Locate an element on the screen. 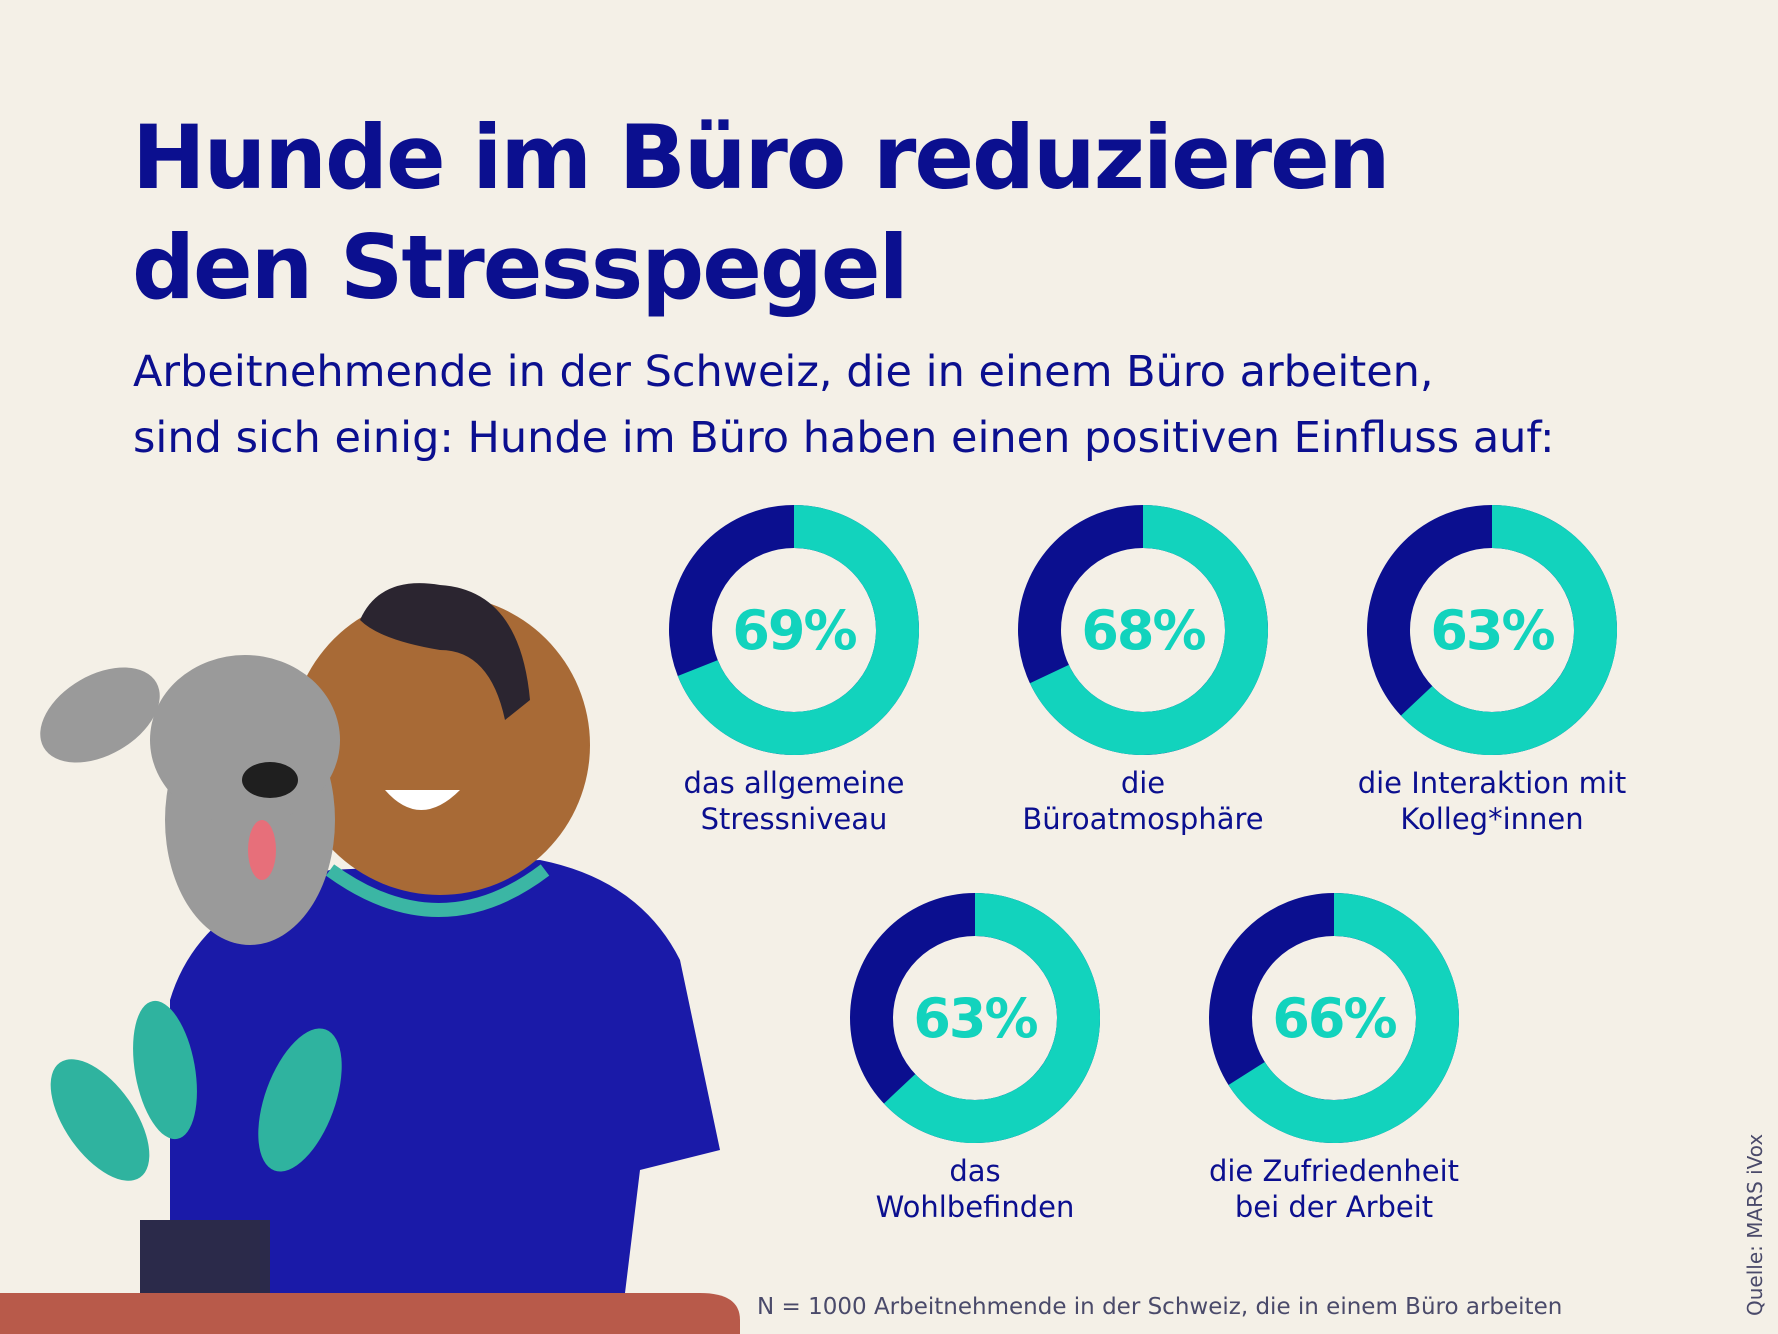 The image size is (1778, 1334). smile is located at coordinates (422, 800).